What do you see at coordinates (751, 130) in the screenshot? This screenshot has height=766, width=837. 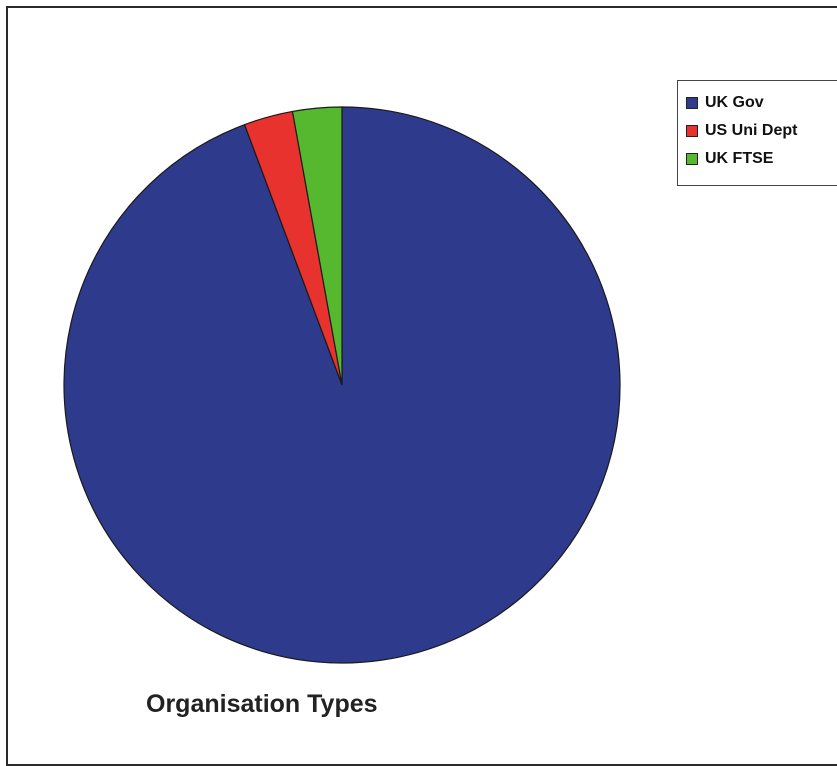 I see `legend-label-us-uni-dept: US Uni Dept` at bounding box center [751, 130].